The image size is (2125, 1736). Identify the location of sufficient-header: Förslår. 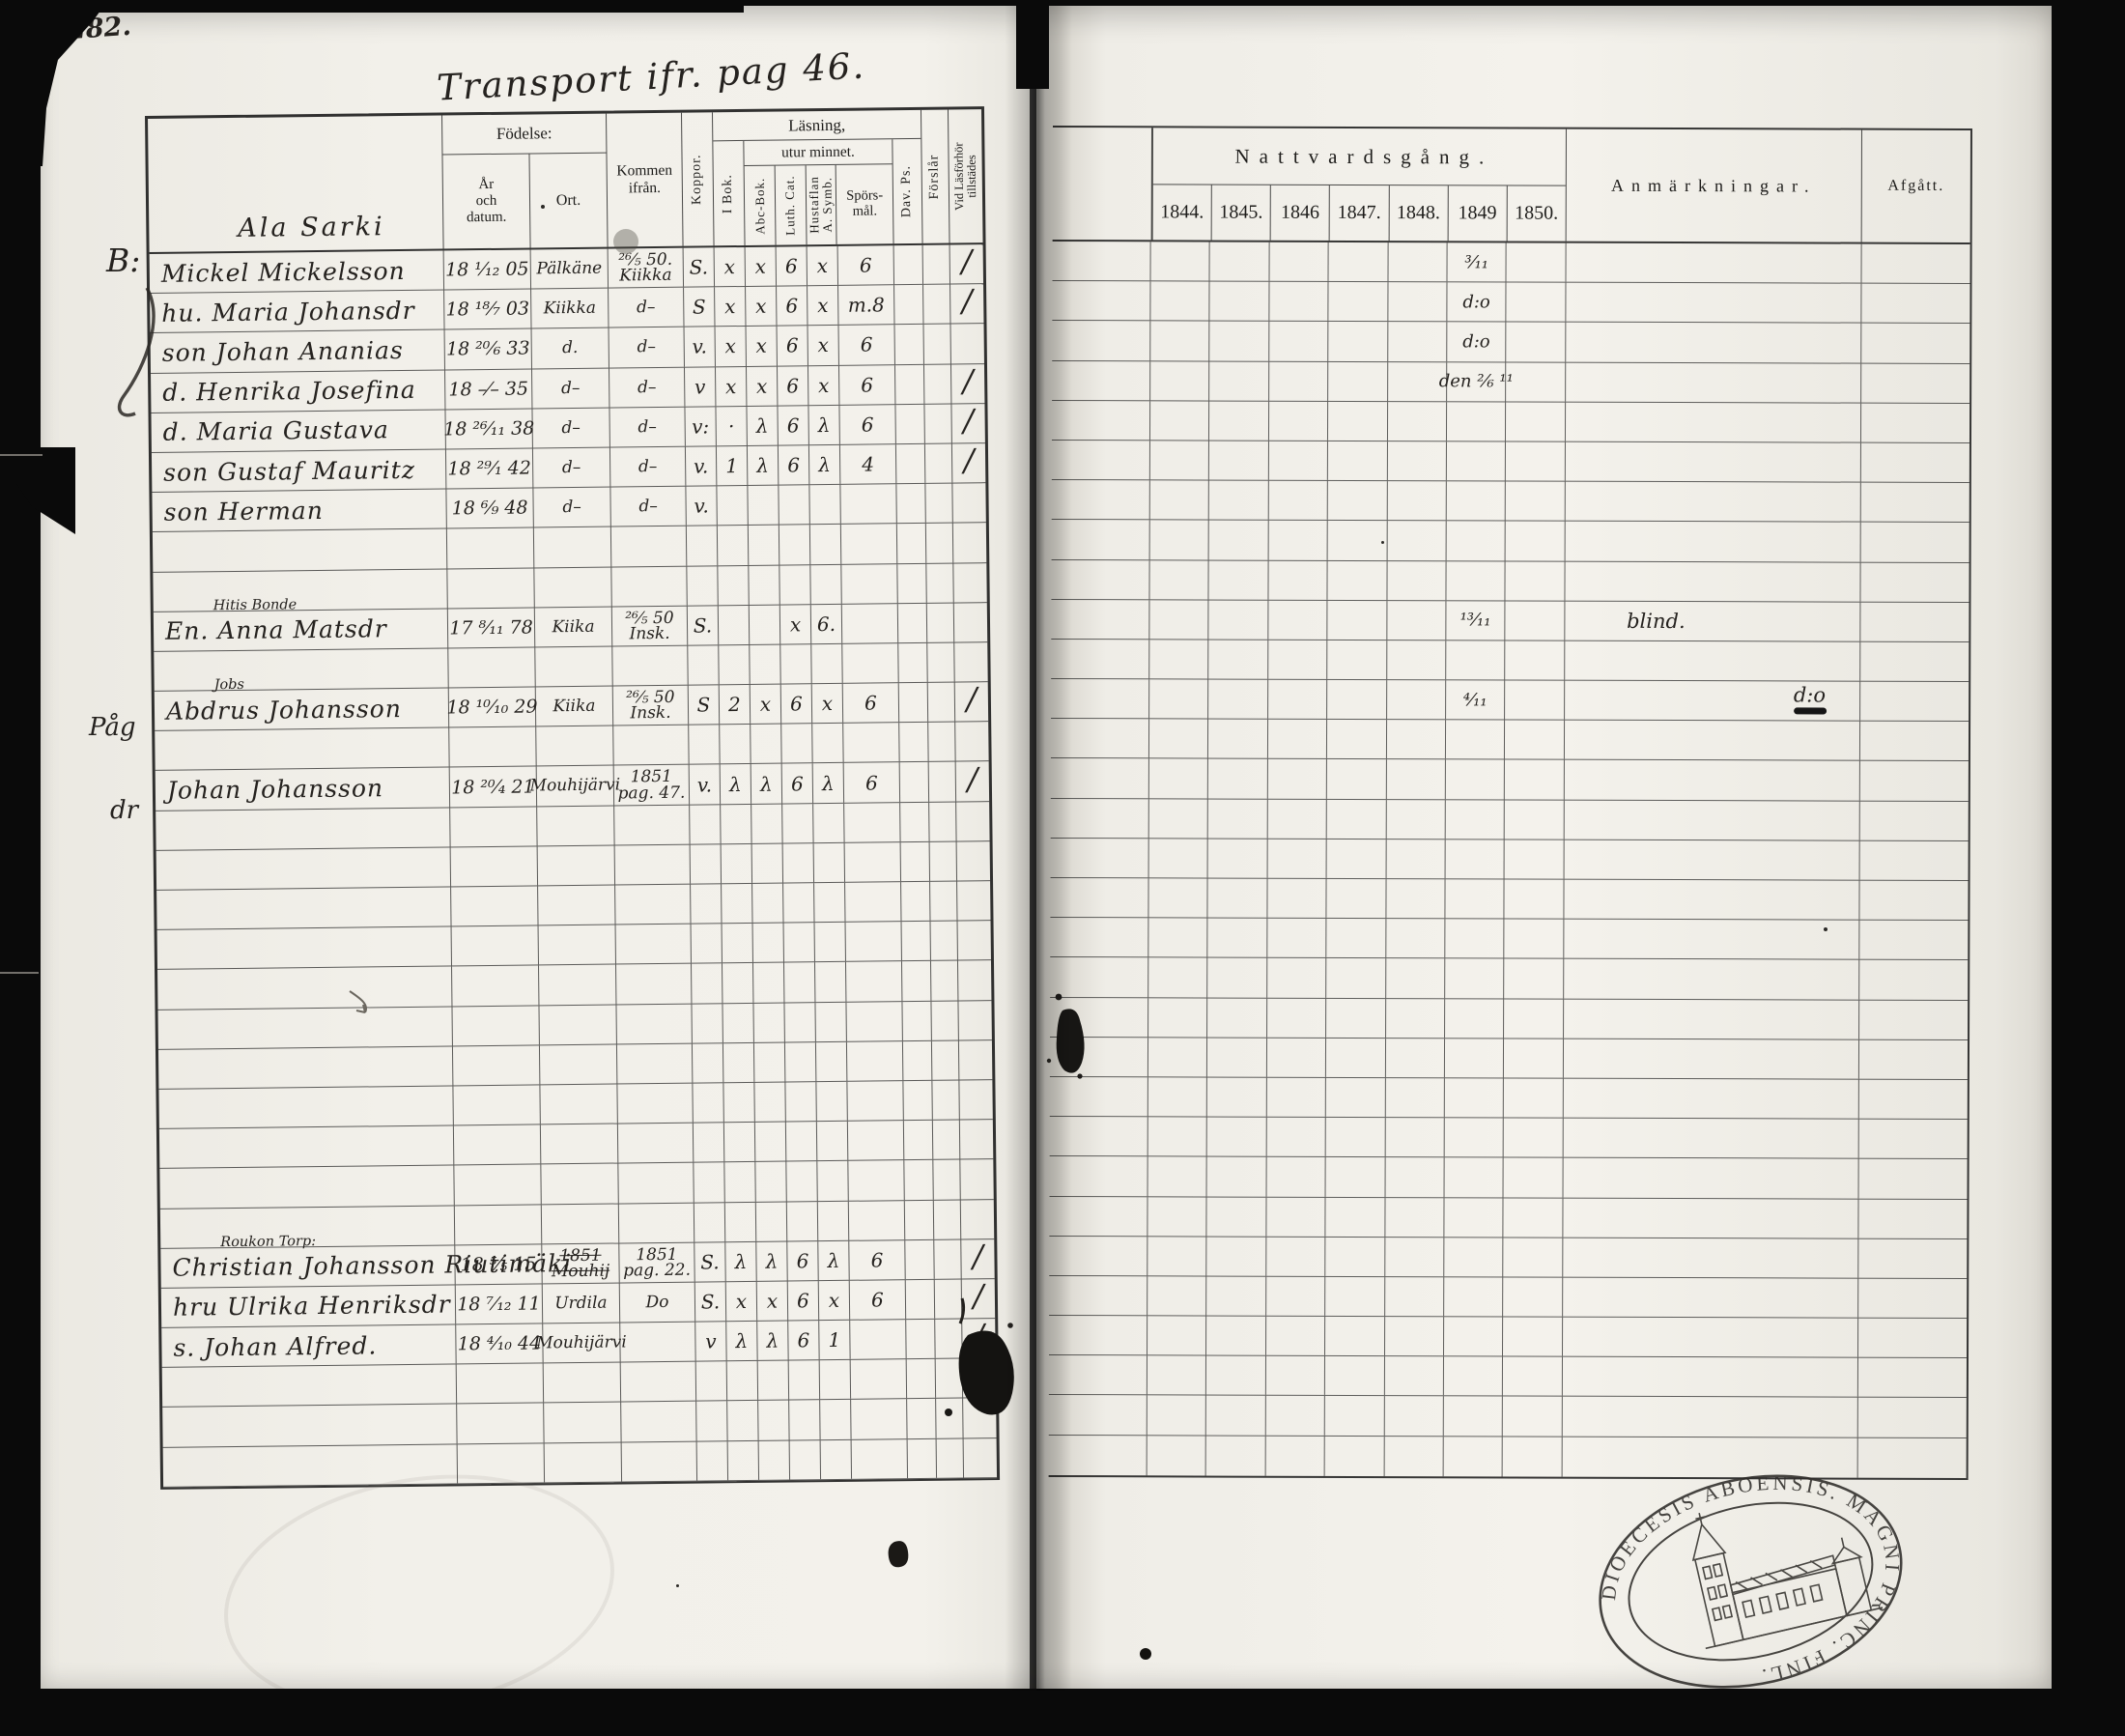
(936, 176).